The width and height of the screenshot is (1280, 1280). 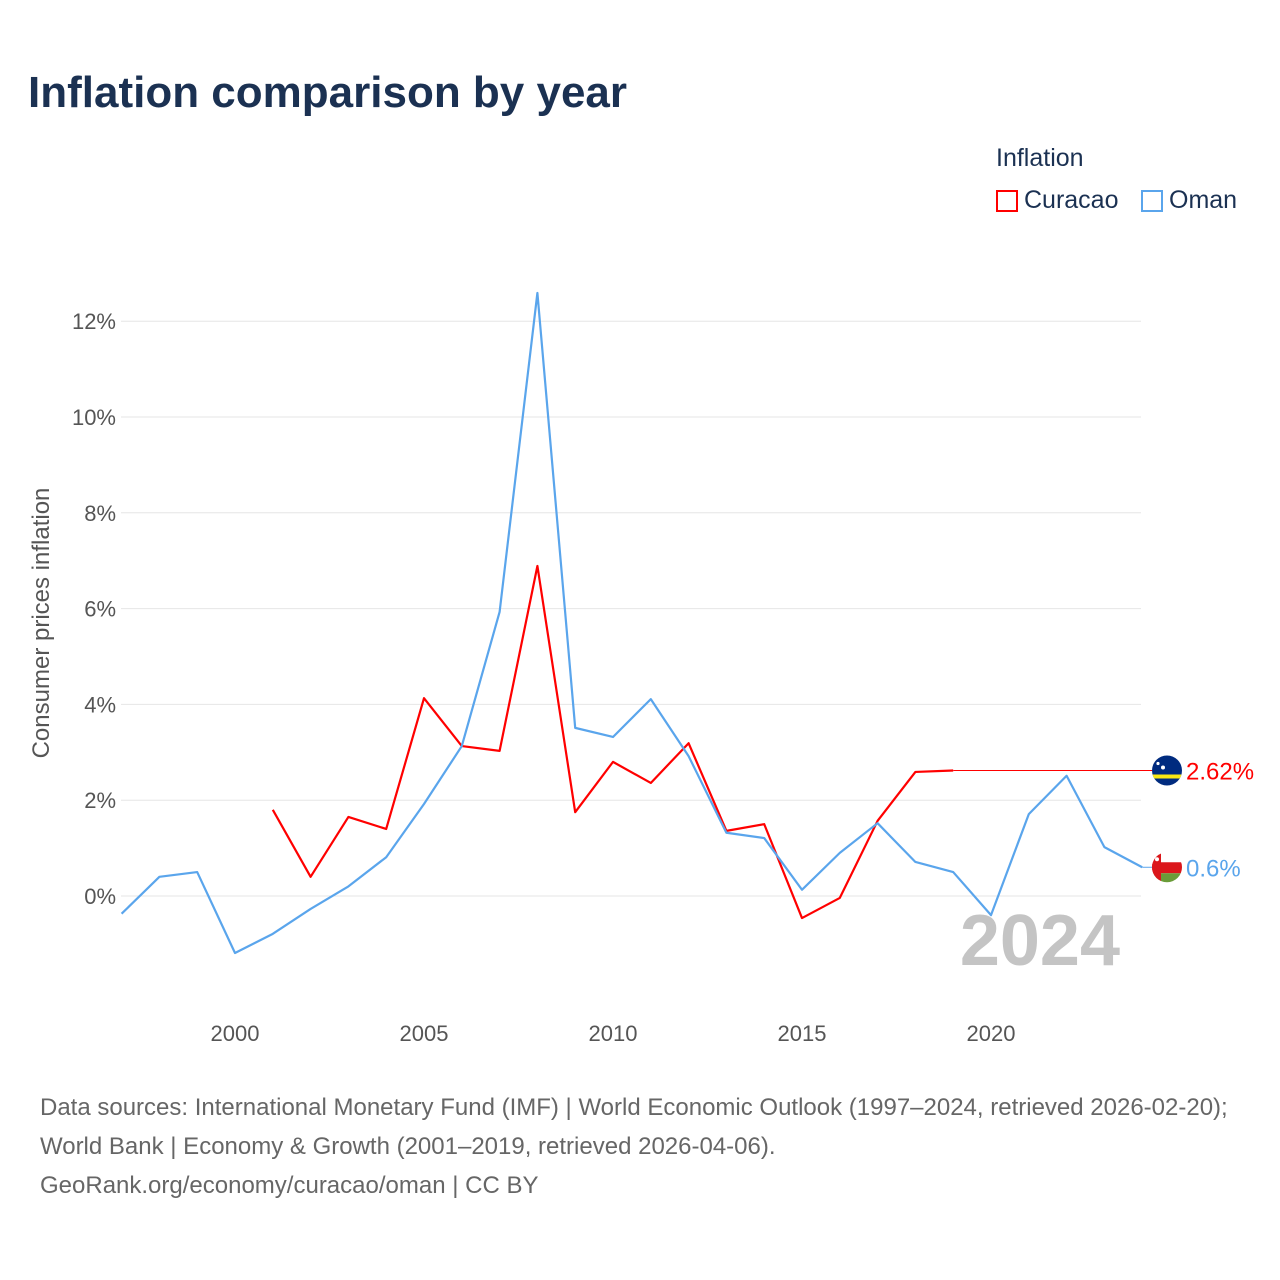 I want to click on y-tick-label: 8%, so click(x=100, y=513).